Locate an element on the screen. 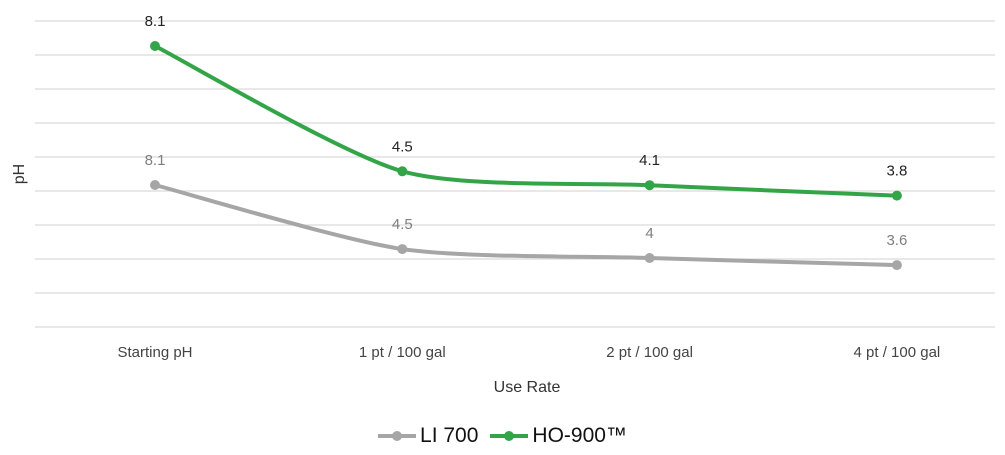 Image resolution: width=1005 pixels, height=455 pixels. legend-item-ho900: HO-900™ is located at coordinates (558, 436).